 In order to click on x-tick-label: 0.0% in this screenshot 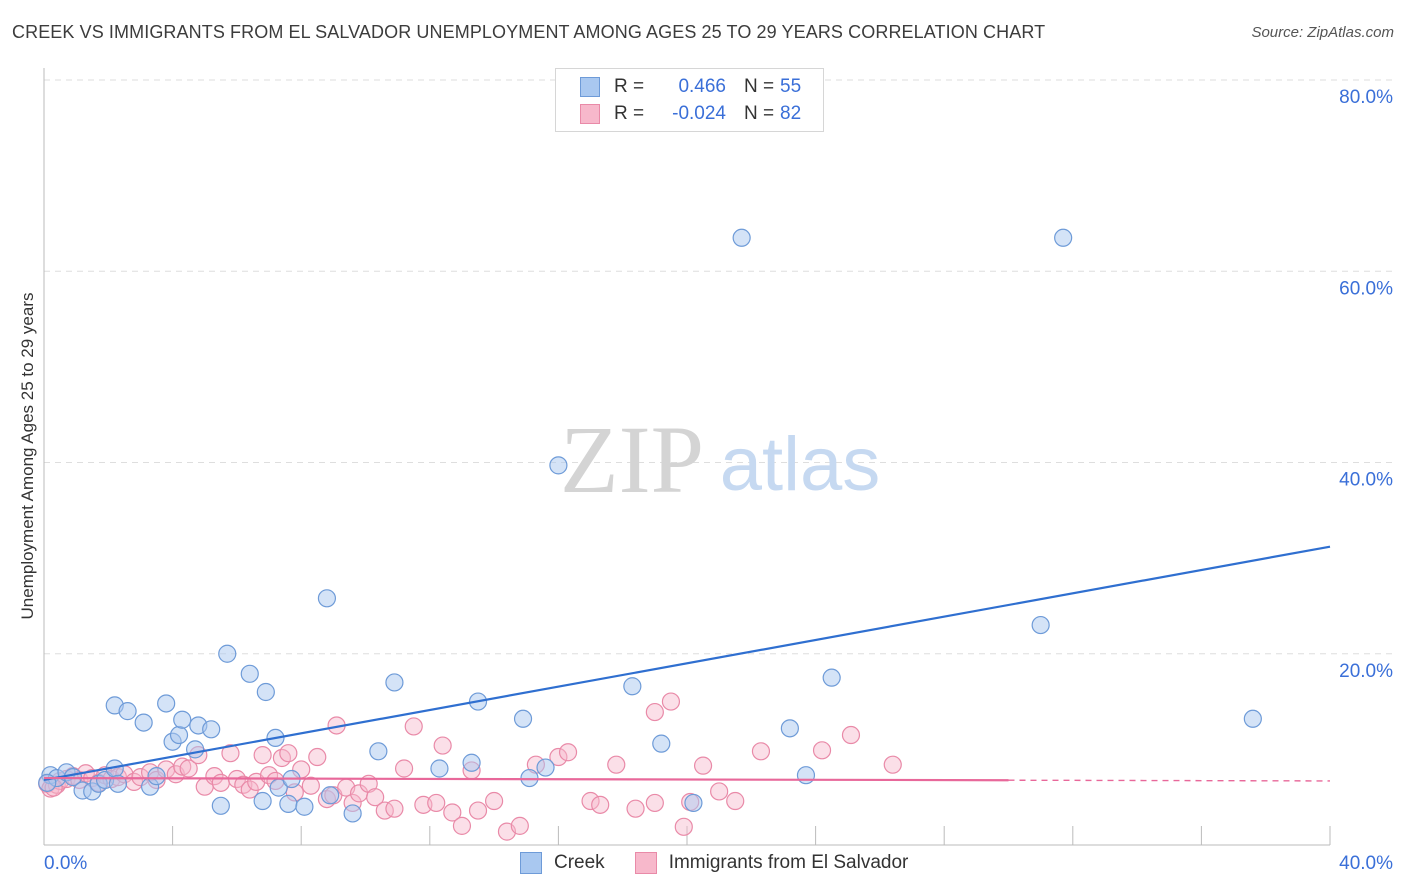, I will do `click(65, 863)`.